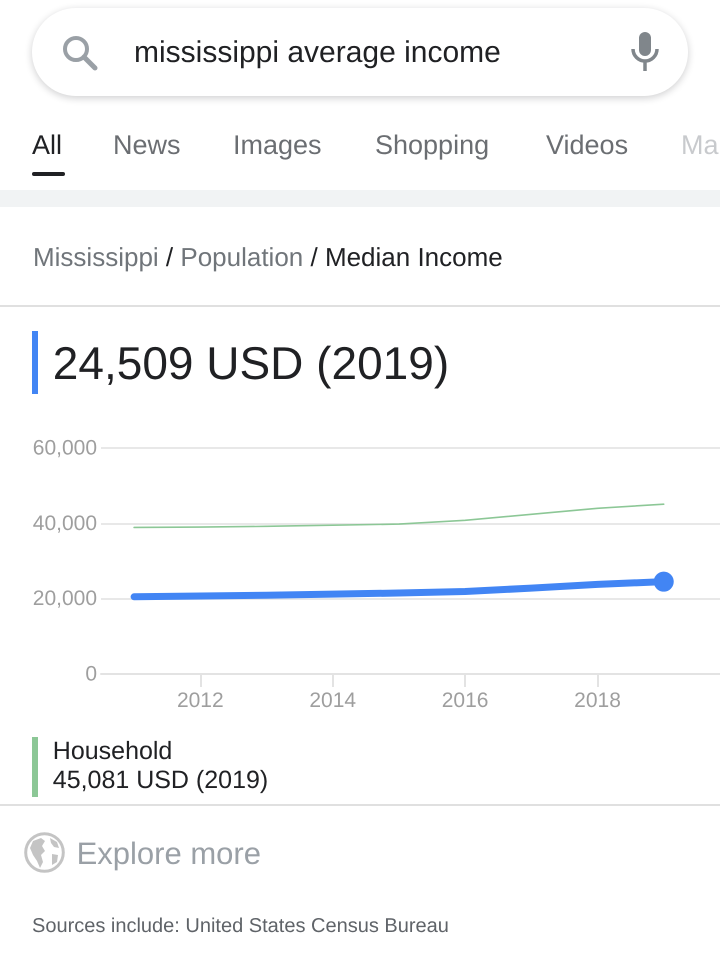  I want to click on legend-label: Household, so click(112, 751).